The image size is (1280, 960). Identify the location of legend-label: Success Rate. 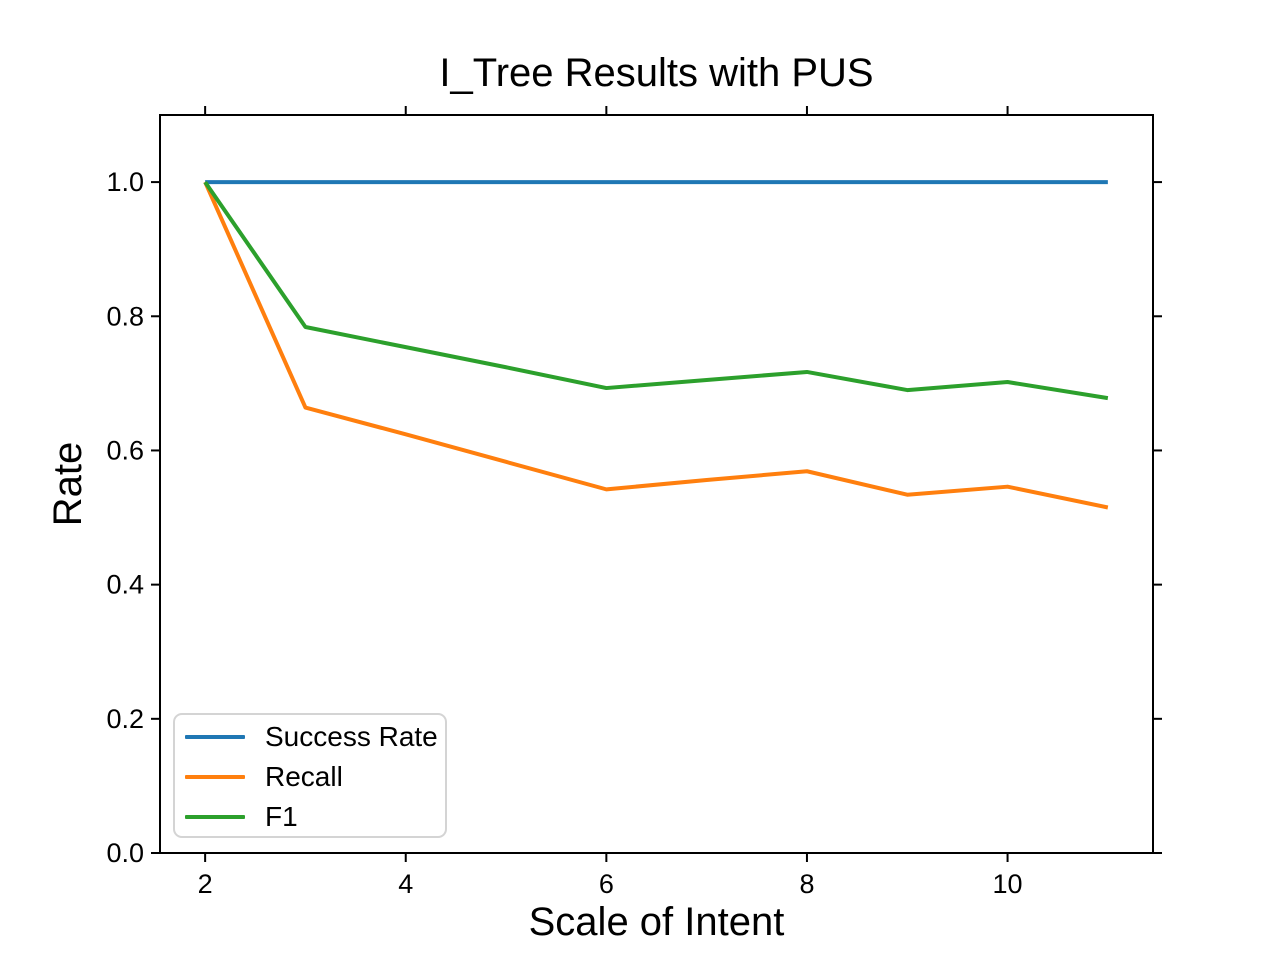
(351, 736).